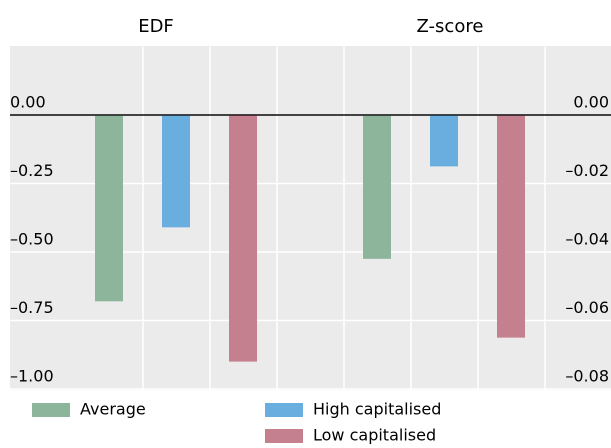  What do you see at coordinates (32, 376) in the screenshot?
I see `y-tick-label: –1.00` at bounding box center [32, 376].